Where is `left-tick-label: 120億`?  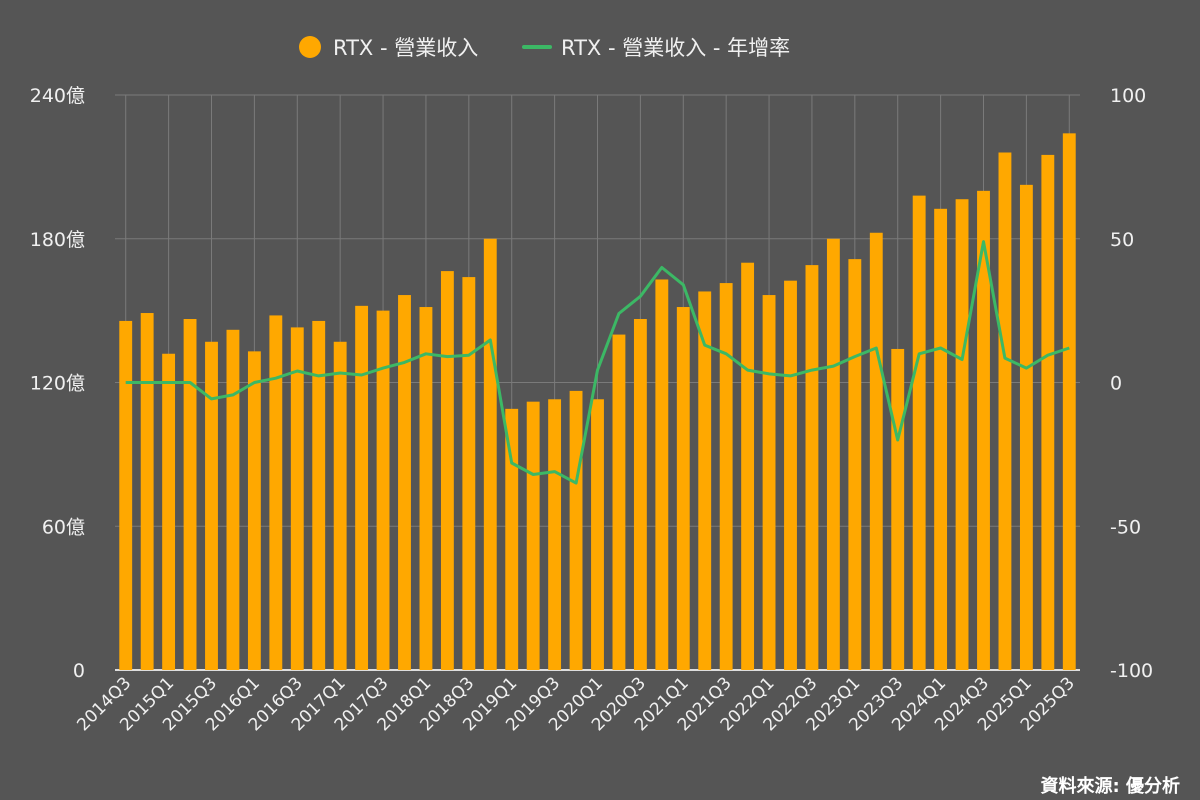
left-tick-label: 120億 is located at coordinates (57, 384).